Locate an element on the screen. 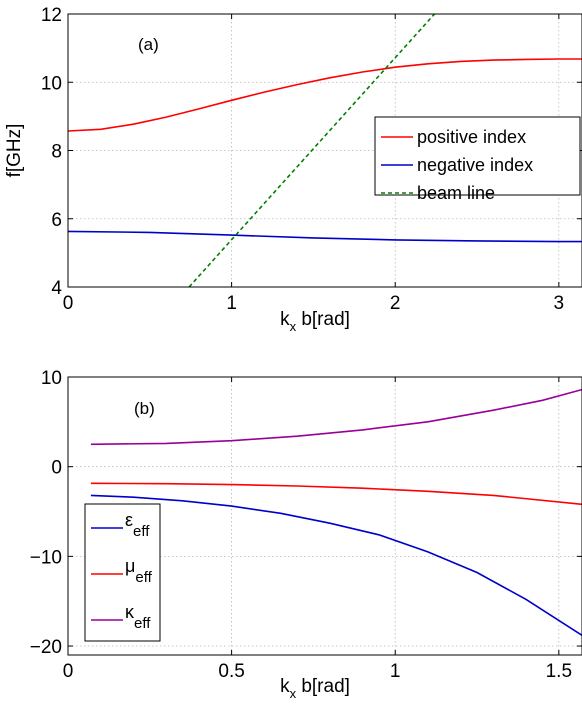  x-tick-label: 2 is located at coordinates (395, 303).